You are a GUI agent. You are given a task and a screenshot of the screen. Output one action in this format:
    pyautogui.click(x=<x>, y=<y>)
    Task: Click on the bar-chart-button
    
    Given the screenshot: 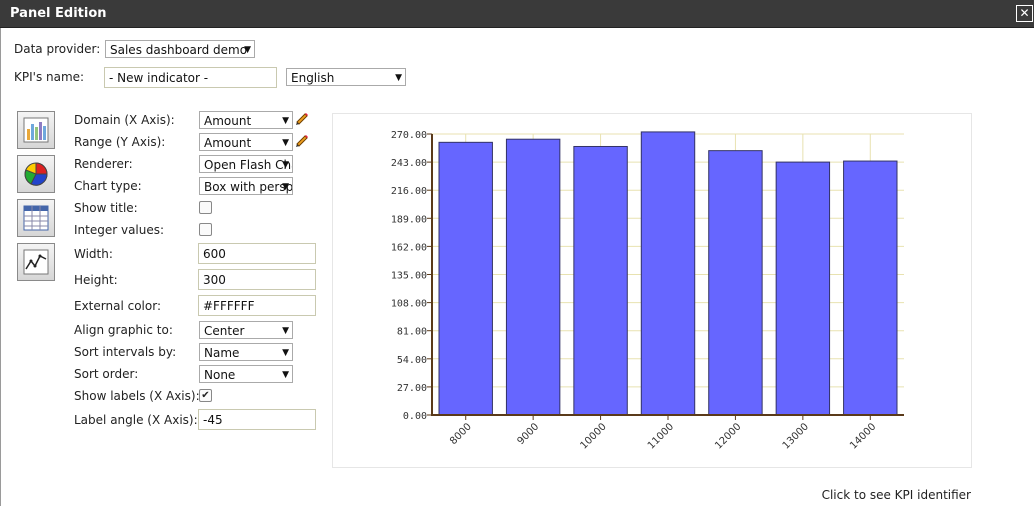 What is the action you would take?
    pyautogui.click(x=36, y=130)
    